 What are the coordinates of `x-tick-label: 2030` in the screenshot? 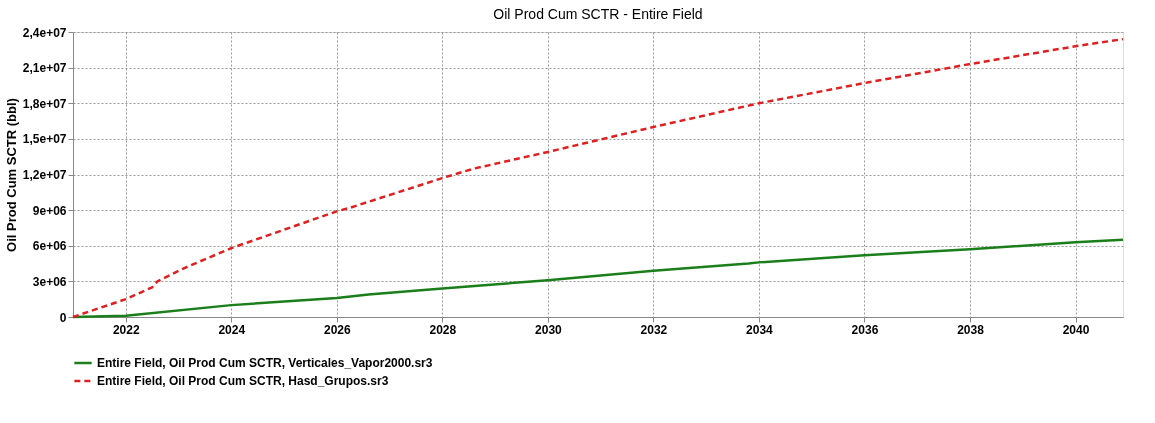 It's located at (549, 329).